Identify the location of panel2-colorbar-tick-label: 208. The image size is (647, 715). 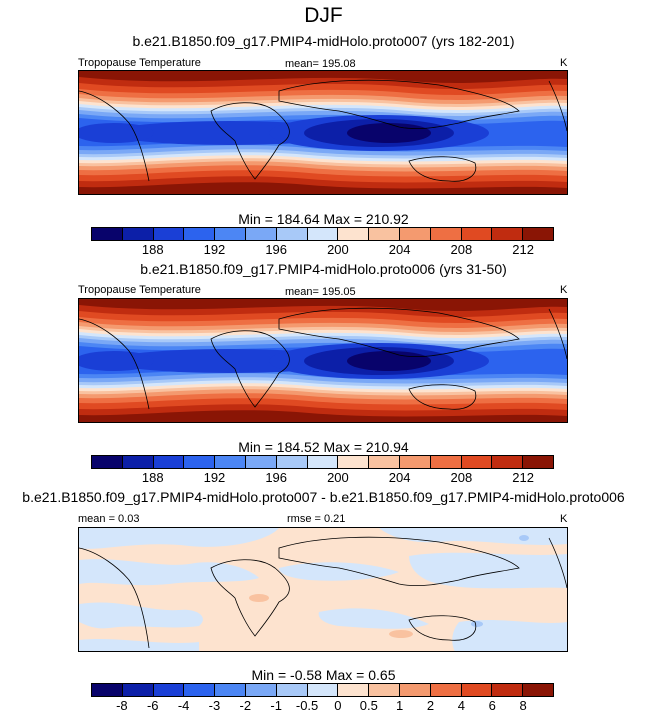
(461, 477).